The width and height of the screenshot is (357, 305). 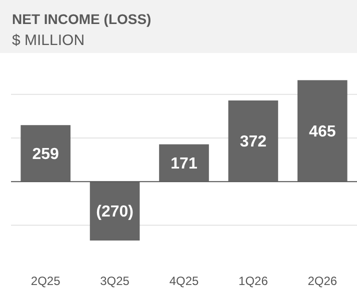 I want to click on data-label: 465, so click(x=322, y=131).